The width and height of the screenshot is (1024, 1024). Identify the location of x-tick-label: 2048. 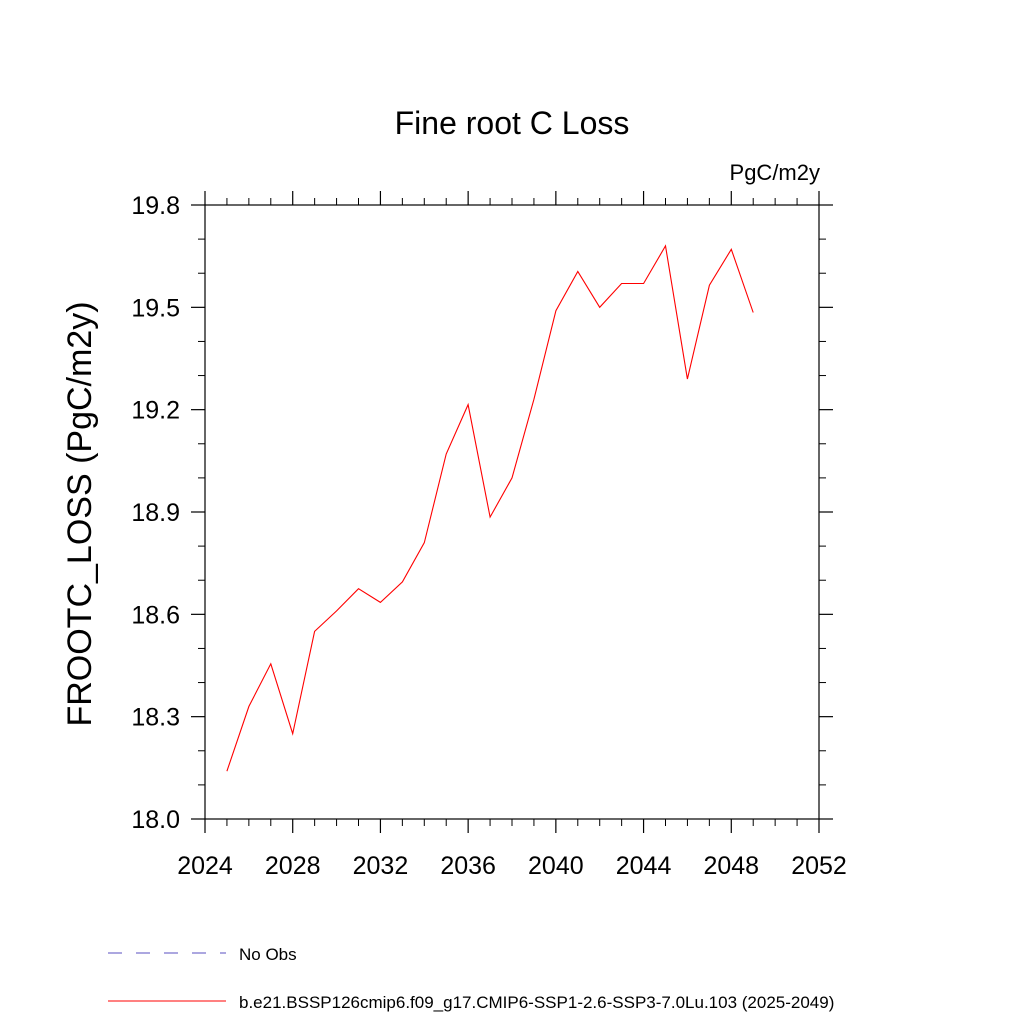
(731, 866).